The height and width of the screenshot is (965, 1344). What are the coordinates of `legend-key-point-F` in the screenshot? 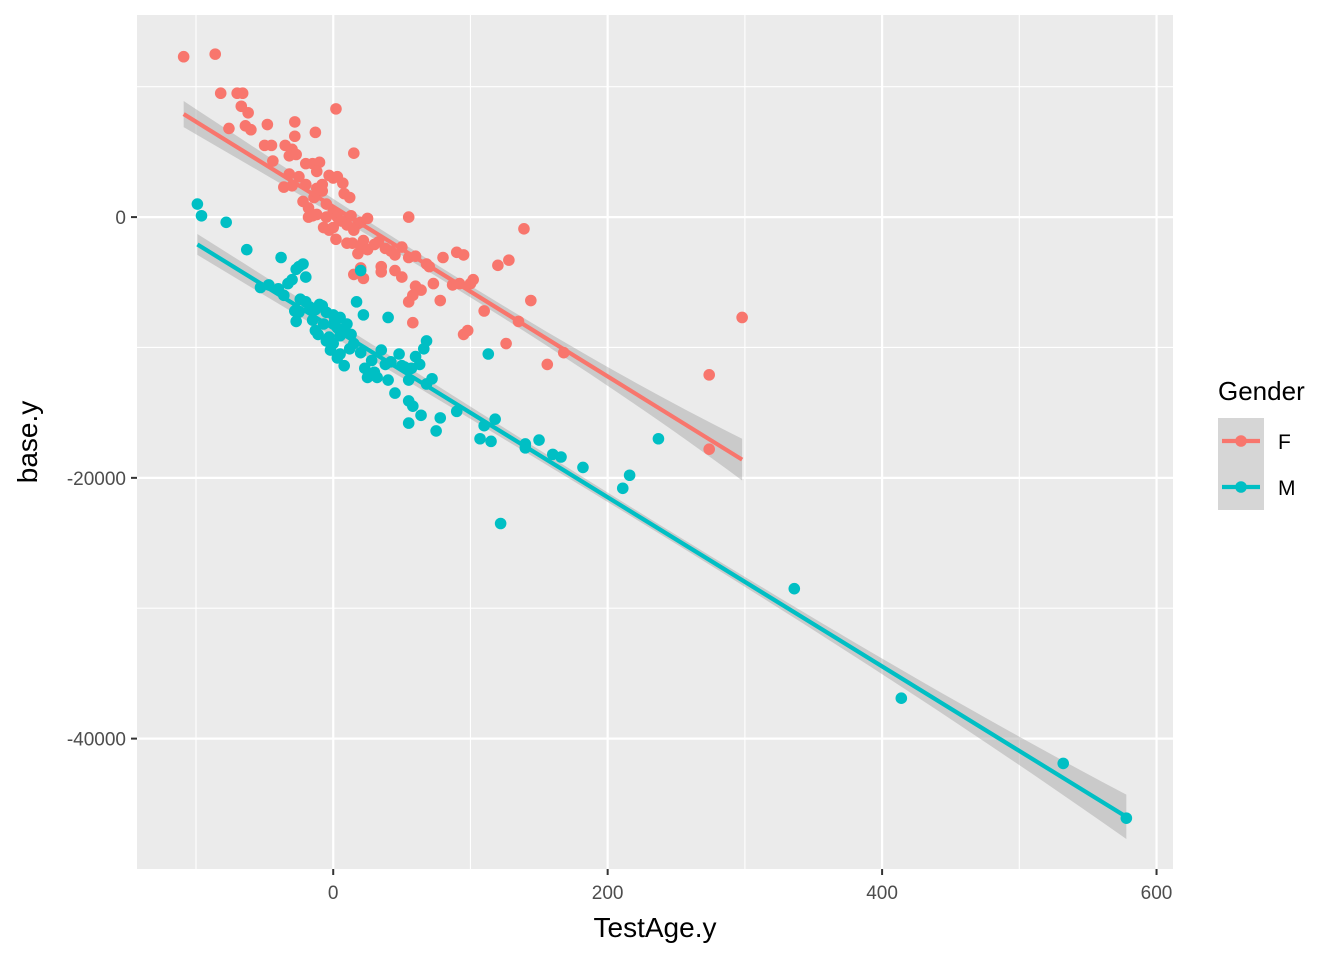 It's located at (1241, 441).